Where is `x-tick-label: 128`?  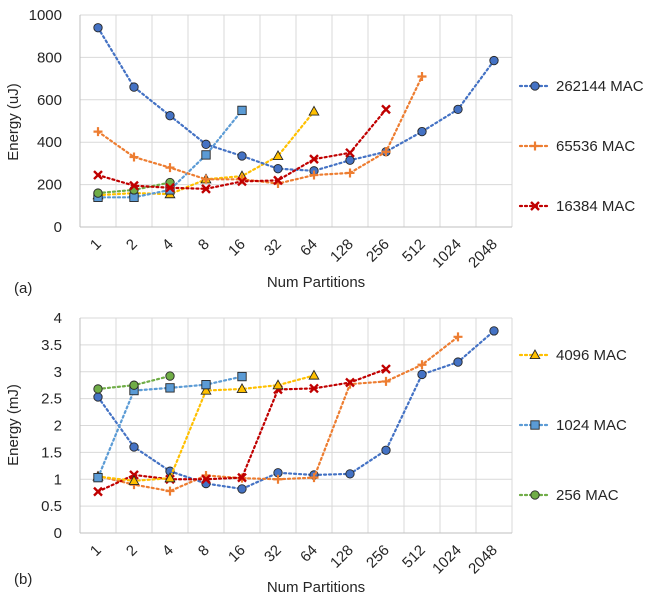 x-tick-label: 128 is located at coordinates (342, 251).